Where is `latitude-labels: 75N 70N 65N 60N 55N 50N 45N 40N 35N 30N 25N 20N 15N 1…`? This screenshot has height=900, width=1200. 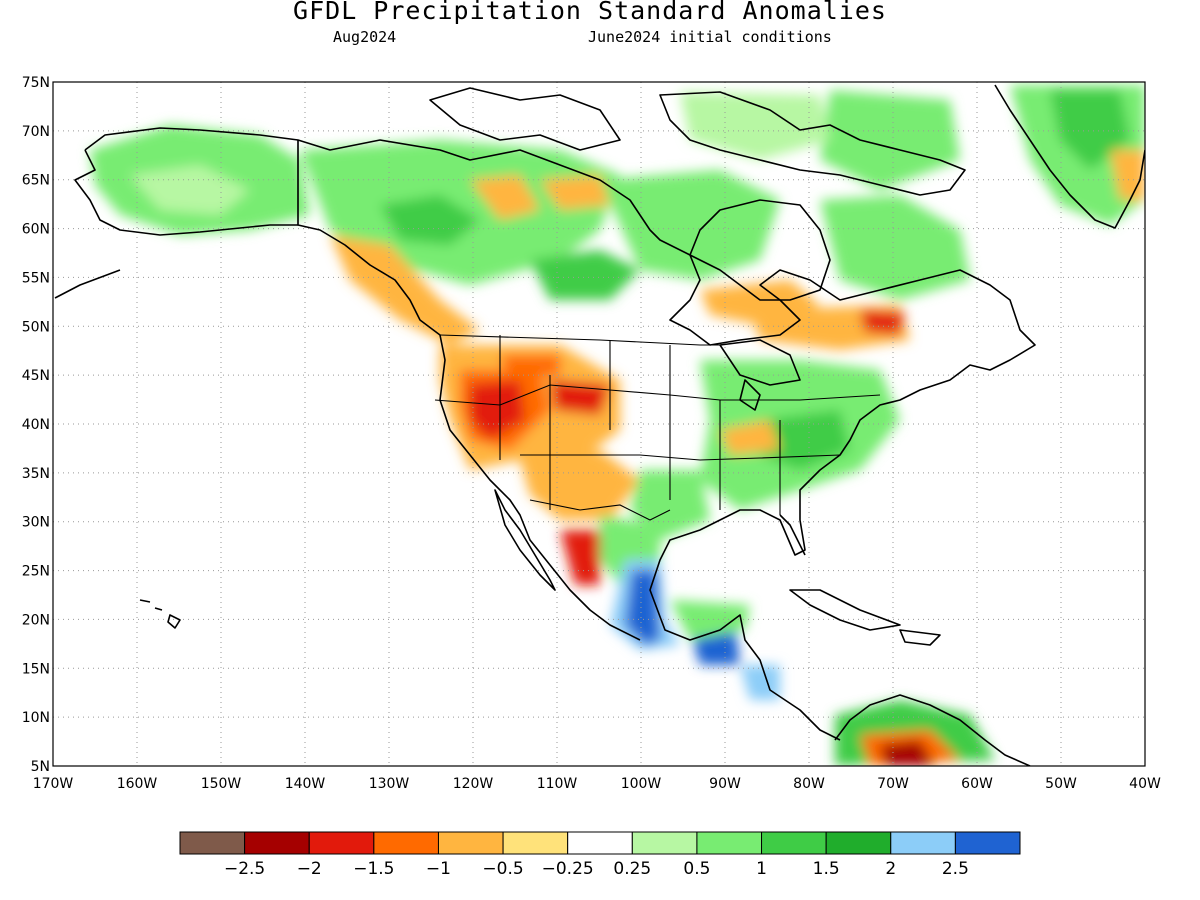
latitude-labels: 75N 70N 65N 60N 55N 50N 45N 40N 35N 30N 25N 20N 15N 1… is located at coordinates (36, 425).